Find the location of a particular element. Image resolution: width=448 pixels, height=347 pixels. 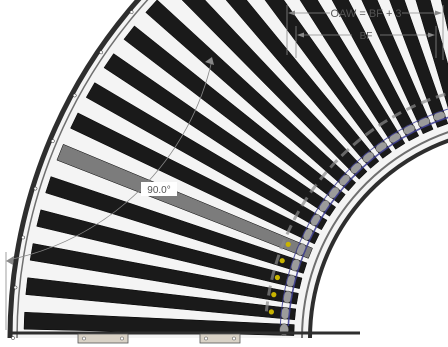

angle-label-background is located at coordinates (159, 189).